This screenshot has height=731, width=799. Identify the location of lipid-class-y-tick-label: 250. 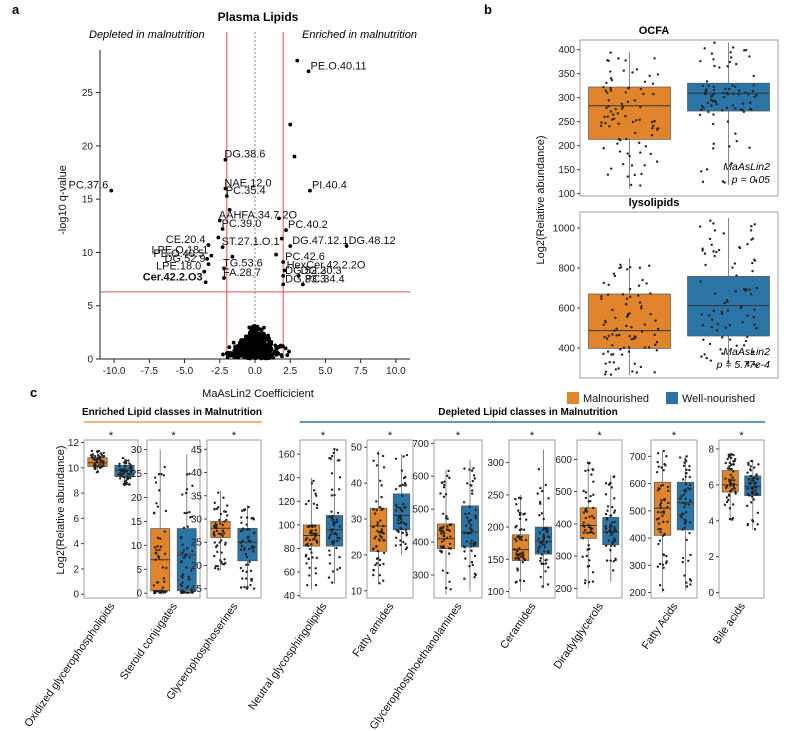
(495, 495).